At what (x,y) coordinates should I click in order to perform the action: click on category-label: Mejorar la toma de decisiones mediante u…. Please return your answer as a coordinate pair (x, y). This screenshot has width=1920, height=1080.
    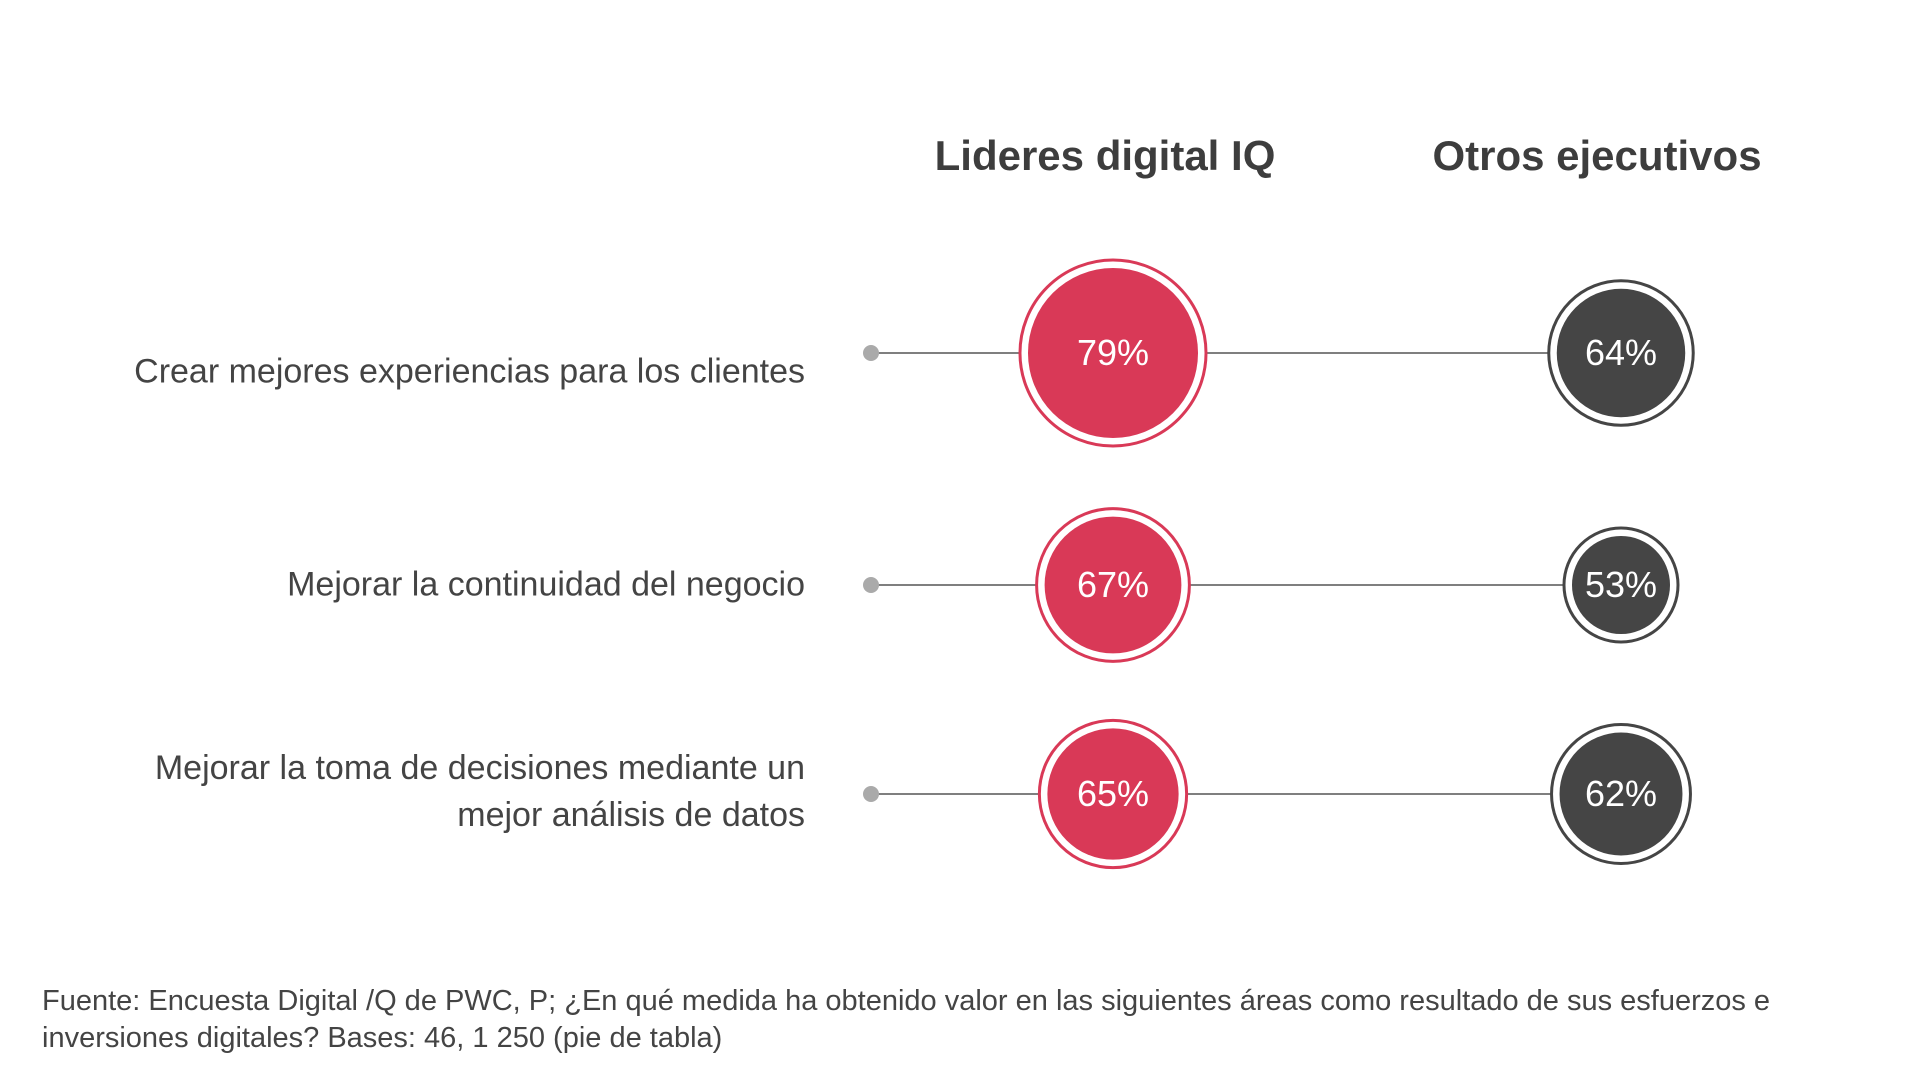
    Looking at the image, I should click on (479, 791).